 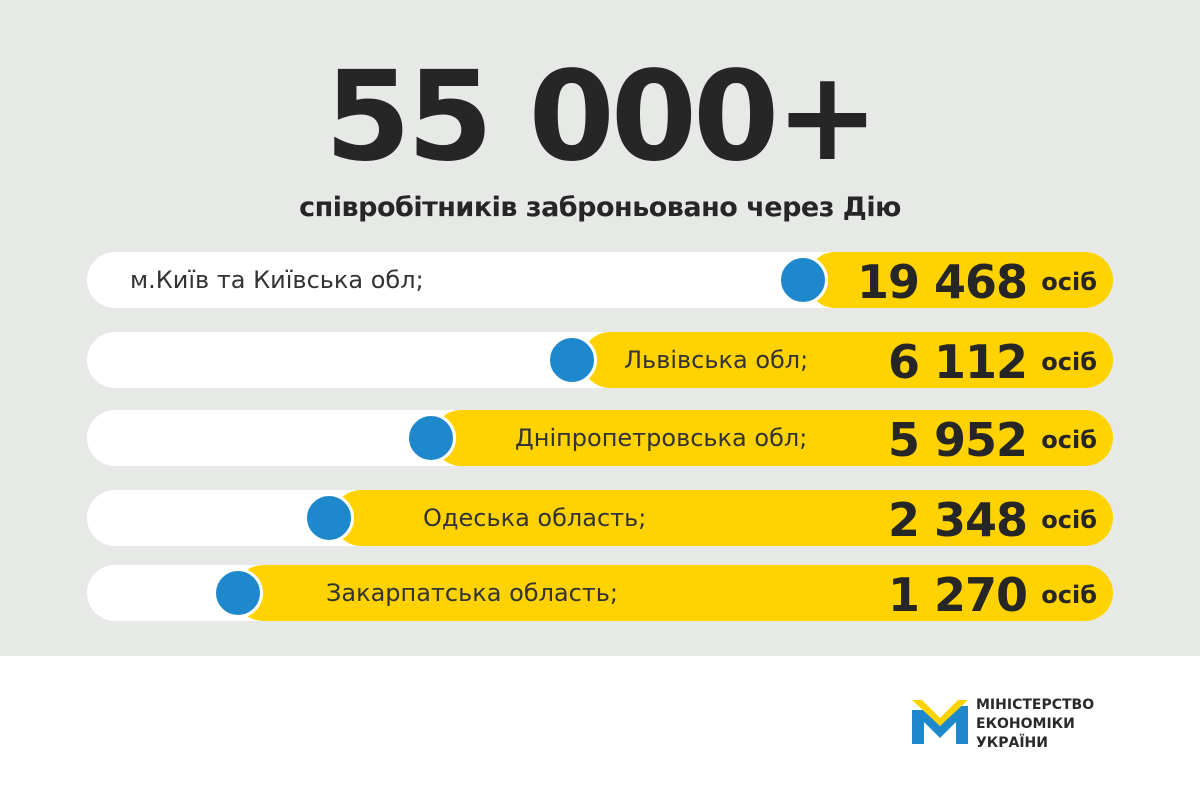 What do you see at coordinates (661, 438) in the screenshot?
I see `region-label: Дніпропетровська обл;` at bounding box center [661, 438].